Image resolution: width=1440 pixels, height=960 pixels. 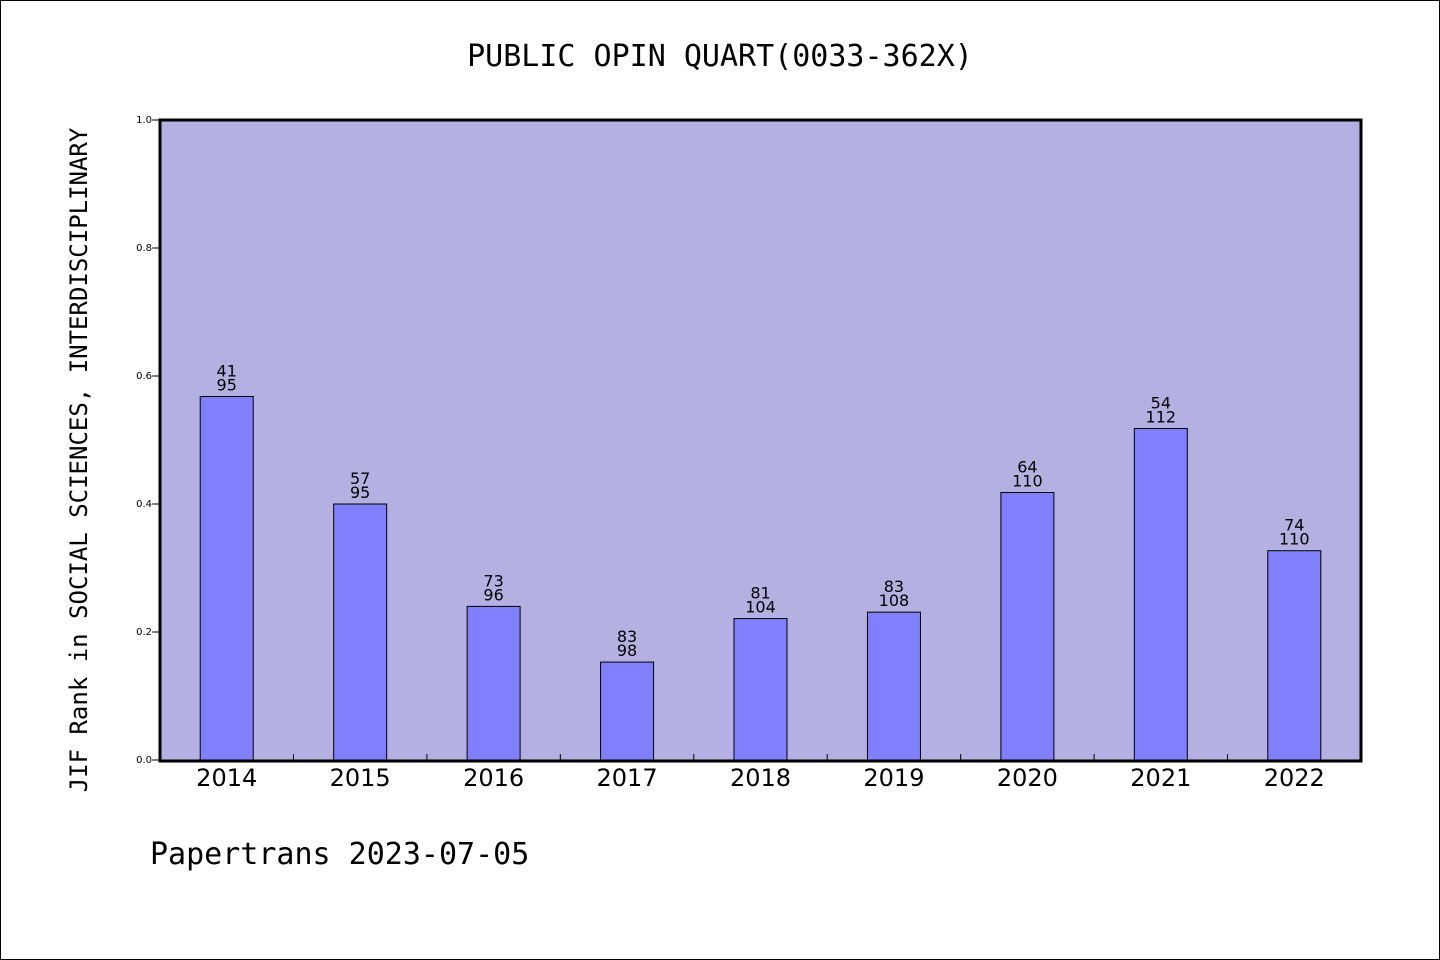 I want to click on y-tick-label: 0.6, so click(x=144, y=376).